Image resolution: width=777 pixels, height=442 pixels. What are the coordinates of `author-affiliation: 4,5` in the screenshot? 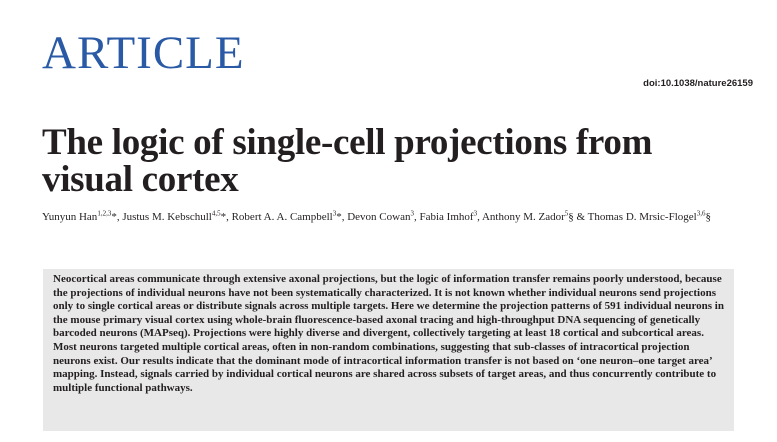 It's located at (216, 213).